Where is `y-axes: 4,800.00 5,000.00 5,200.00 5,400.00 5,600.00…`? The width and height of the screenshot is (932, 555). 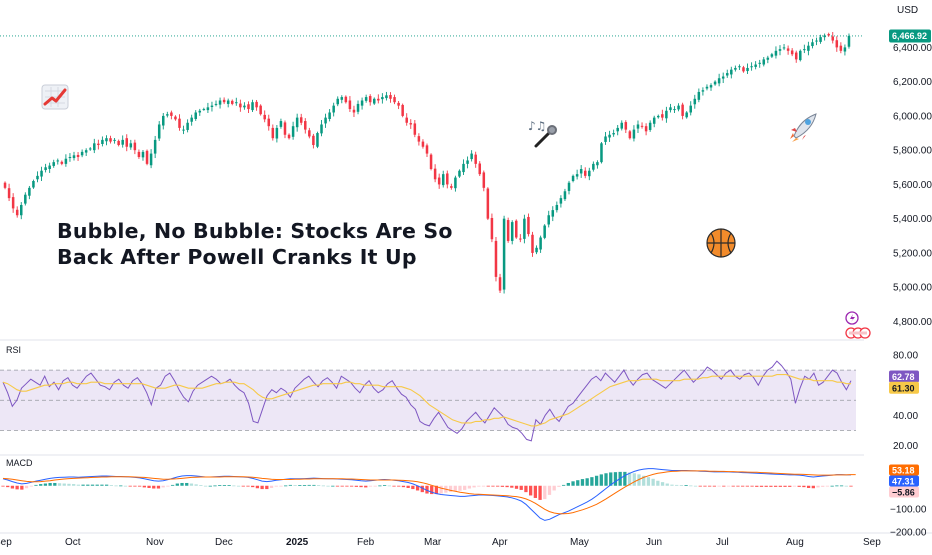
y-axes: 4,800.00 5,000.00 5,200.00 5,400.00 5,600.00… is located at coordinates (910, 284).